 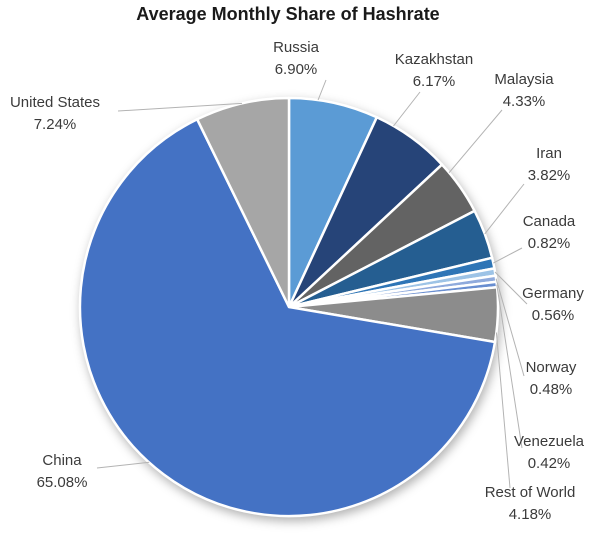 What do you see at coordinates (510, 327) in the screenshot?
I see `leader-line-norway` at bounding box center [510, 327].